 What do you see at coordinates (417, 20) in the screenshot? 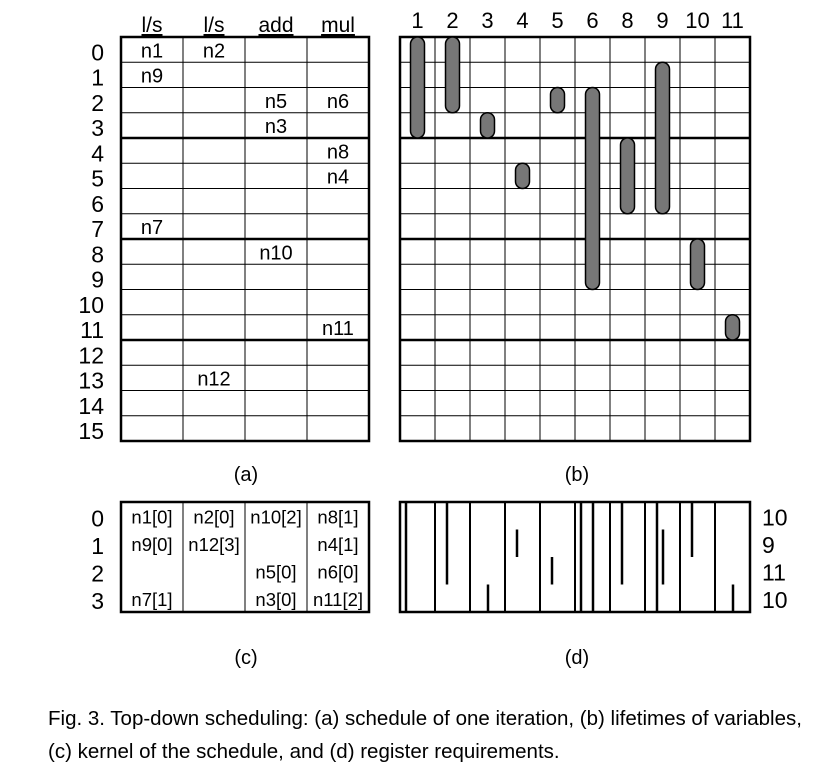
I see `lifetime-column-header: 1` at bounding box center [417, 20].